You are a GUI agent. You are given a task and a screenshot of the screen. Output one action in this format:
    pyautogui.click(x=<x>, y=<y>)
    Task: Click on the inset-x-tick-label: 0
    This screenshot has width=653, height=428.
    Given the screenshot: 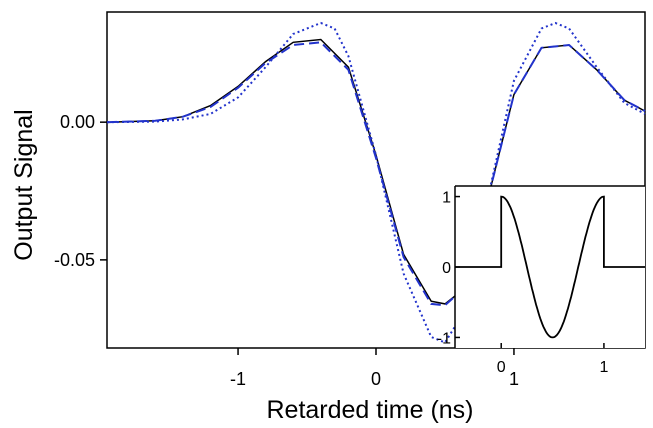 What is the action you would take?
    pyautogui.click(x=501, y=367)
    